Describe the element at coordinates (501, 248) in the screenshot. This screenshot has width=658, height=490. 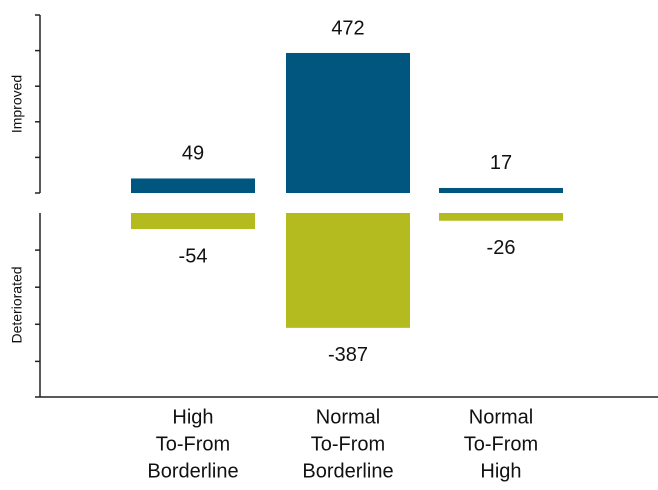
I see `value-label: -26` at that location.